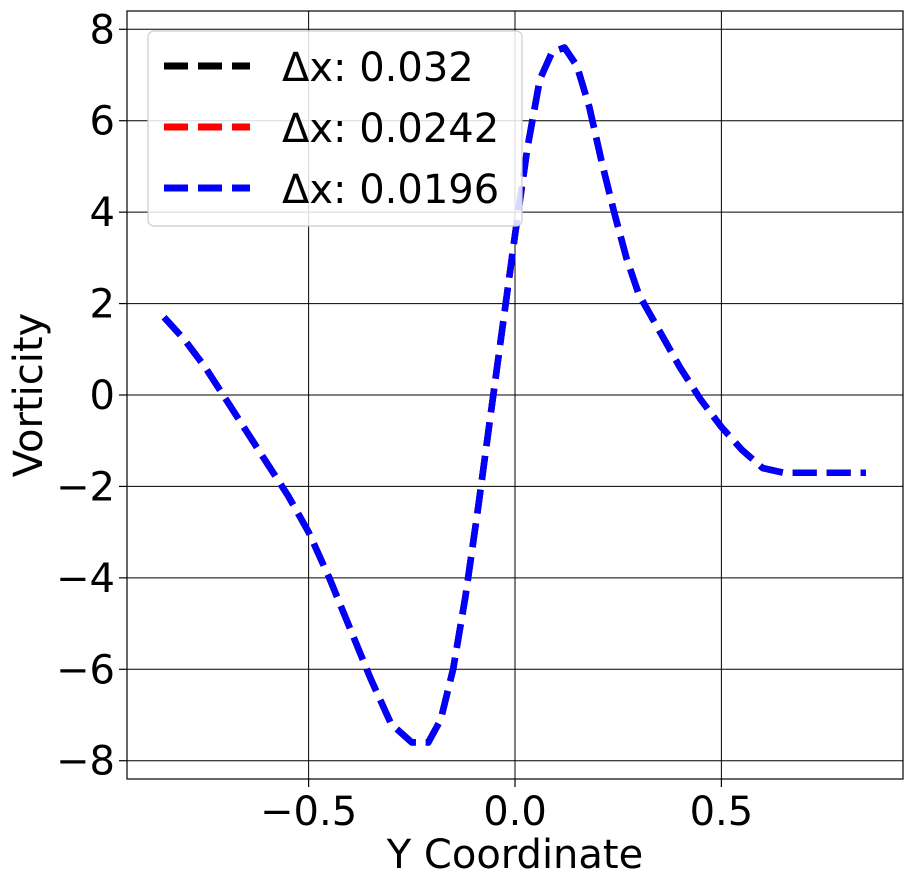 The width and height of the screenshot is (911, 885). Describe the element at coordinates (378, 68) in the screenshot. I see `legend-label-1: Δx: 0.032` at that location.